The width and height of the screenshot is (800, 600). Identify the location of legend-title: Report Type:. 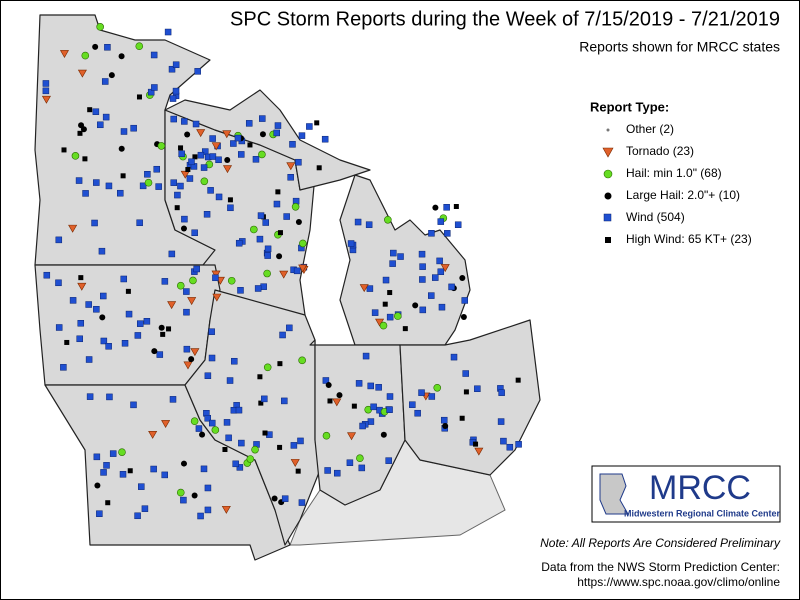
(629, 106).